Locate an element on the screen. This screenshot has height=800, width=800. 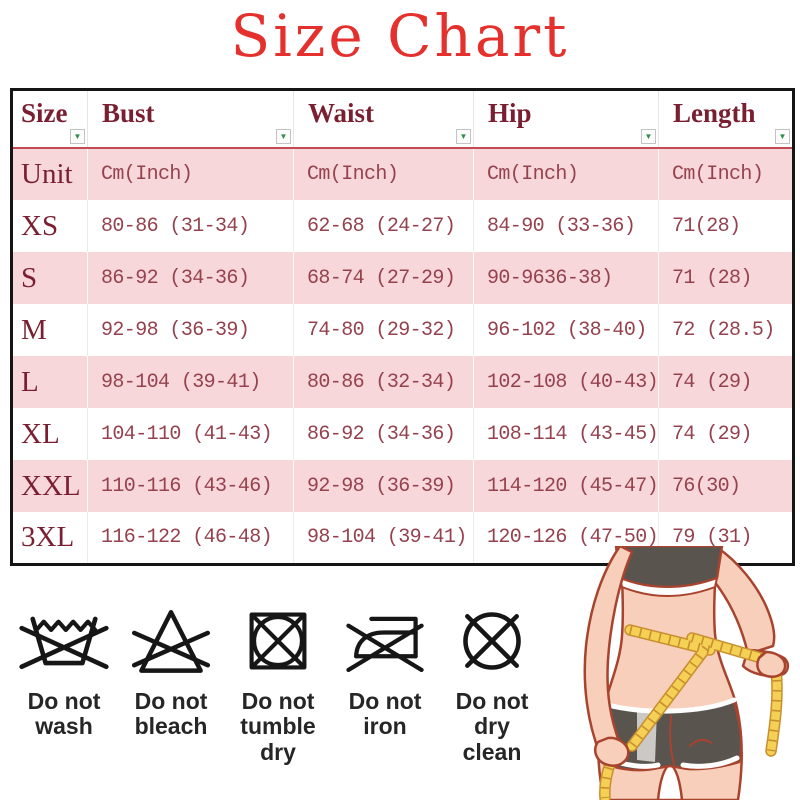
size-cell: 104-110 (41-43) is located at coordinates (190, 434).